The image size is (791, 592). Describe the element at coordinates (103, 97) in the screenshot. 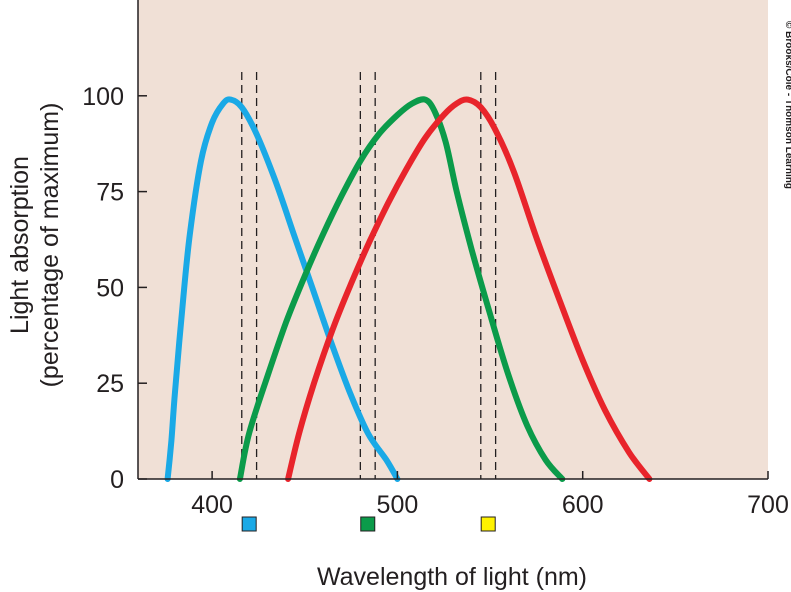

I see `y-tick-label-100: 100` at that location.